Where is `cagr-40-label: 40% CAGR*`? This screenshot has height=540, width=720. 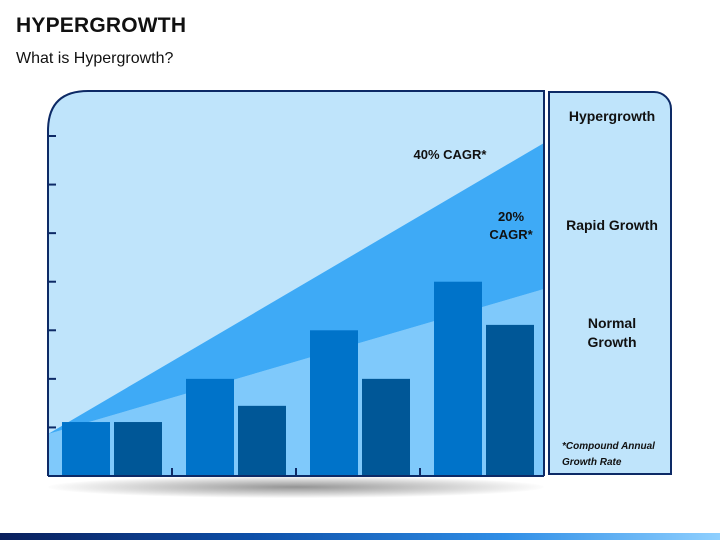
cagr-40-label: 40% CAGR* is located at coordinates (450, 154).